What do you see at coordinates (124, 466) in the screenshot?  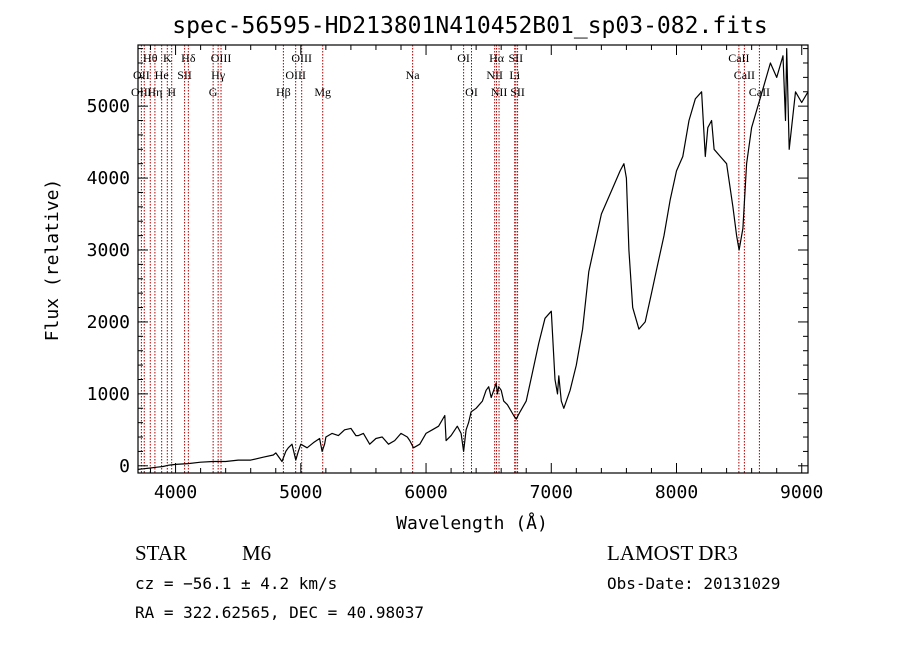 I see `y-tick-label: 0` at bounding box center [124, 466].